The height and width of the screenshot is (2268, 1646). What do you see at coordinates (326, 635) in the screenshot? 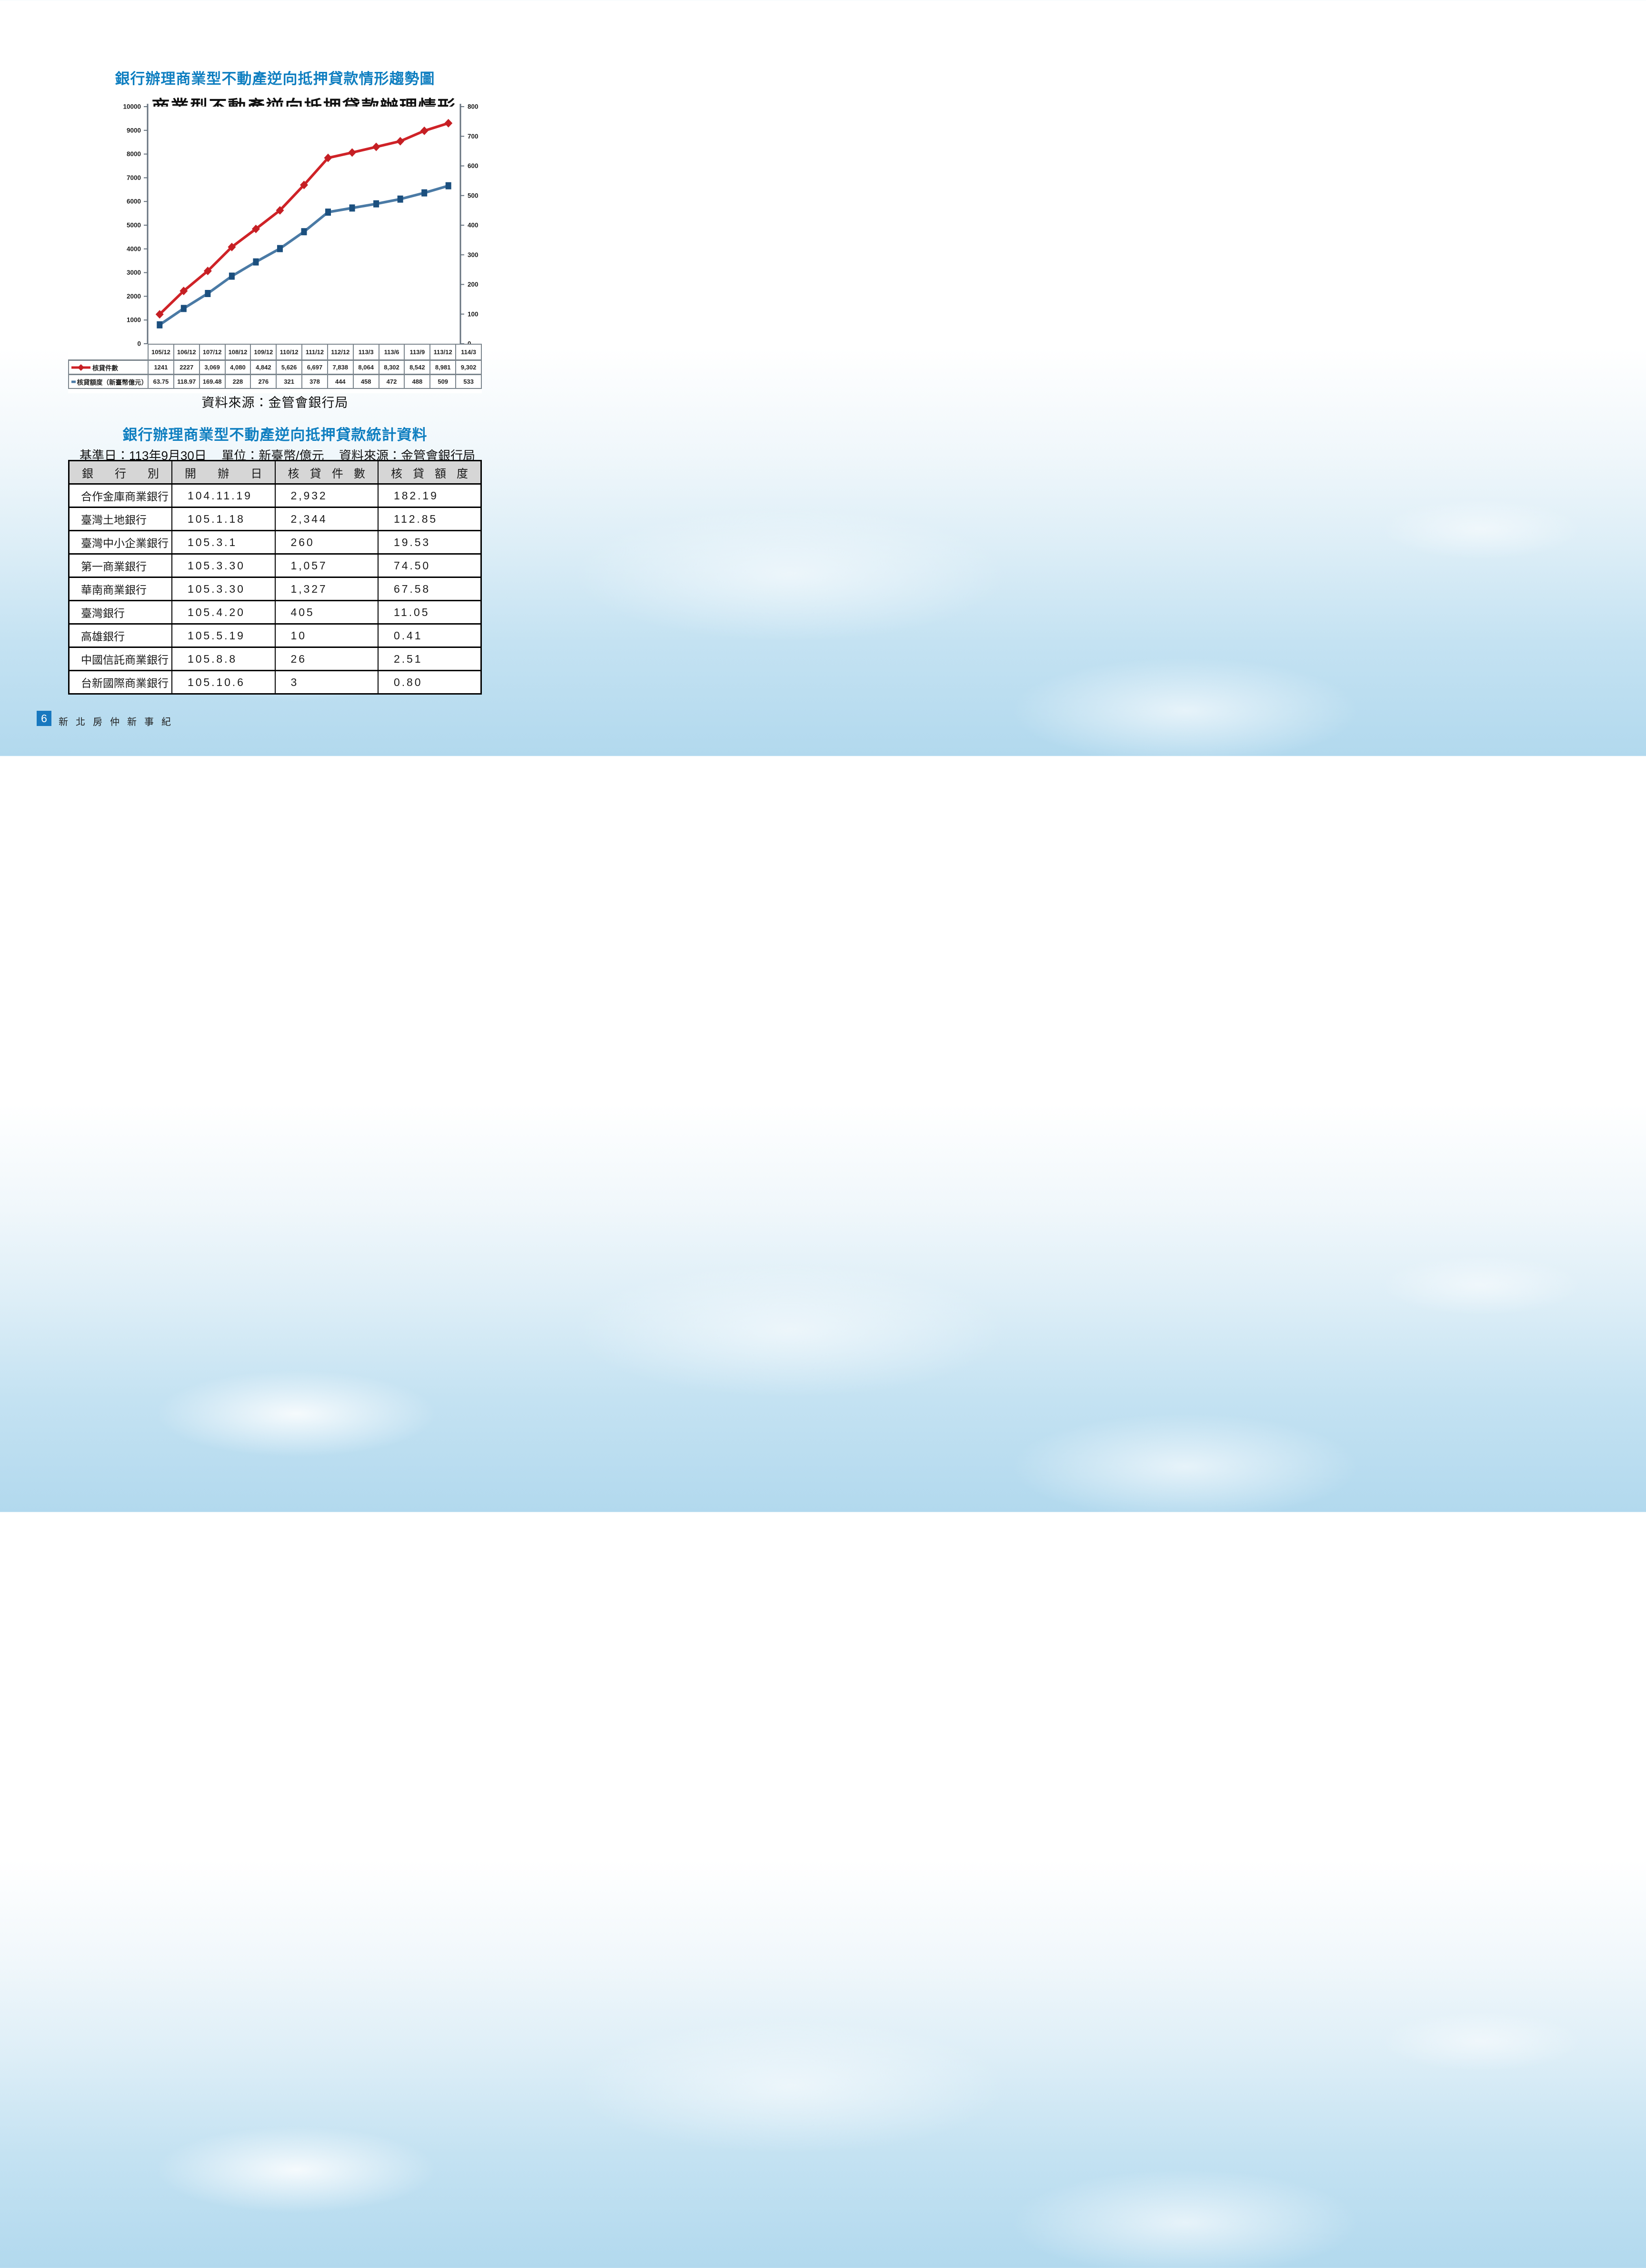
I see `approved-count-cell: 10` at bounding box center [326, 635].